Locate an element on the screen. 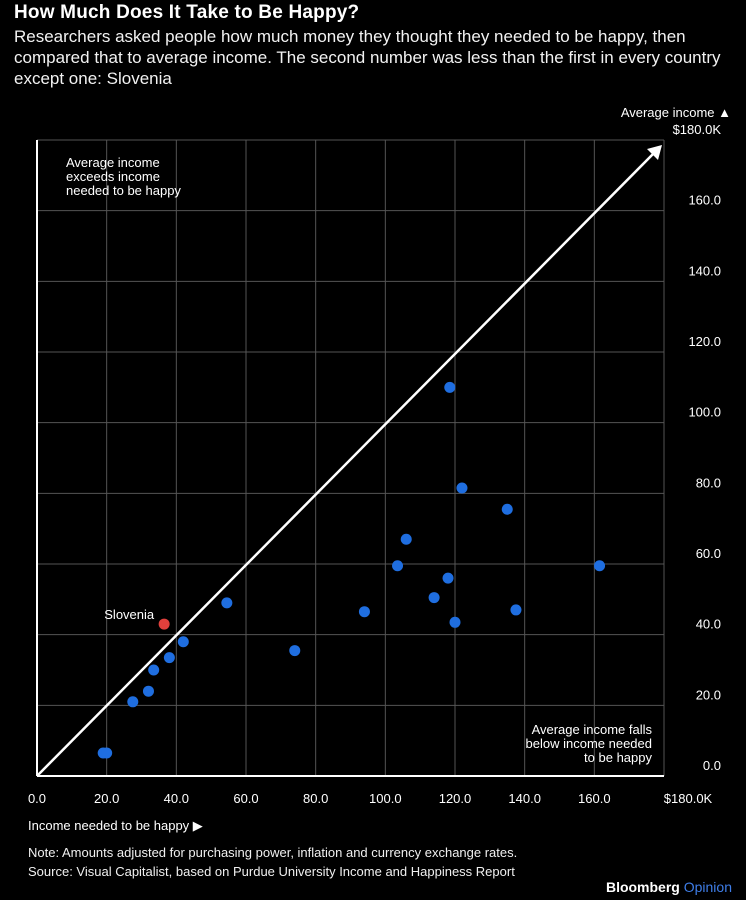 The image size is (746, 900). annotation-lower-right: to be happy is located at coordinates (618, 757).